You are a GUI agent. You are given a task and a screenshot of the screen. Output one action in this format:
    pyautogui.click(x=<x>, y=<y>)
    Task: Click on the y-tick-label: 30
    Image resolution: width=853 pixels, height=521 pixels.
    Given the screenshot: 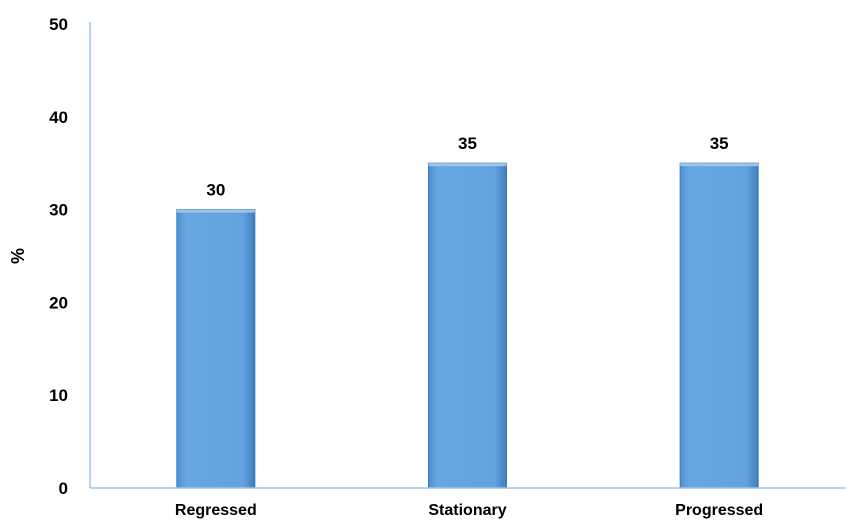 What is the action you would take?
    pyautogui.click(x=58, y=210)
    